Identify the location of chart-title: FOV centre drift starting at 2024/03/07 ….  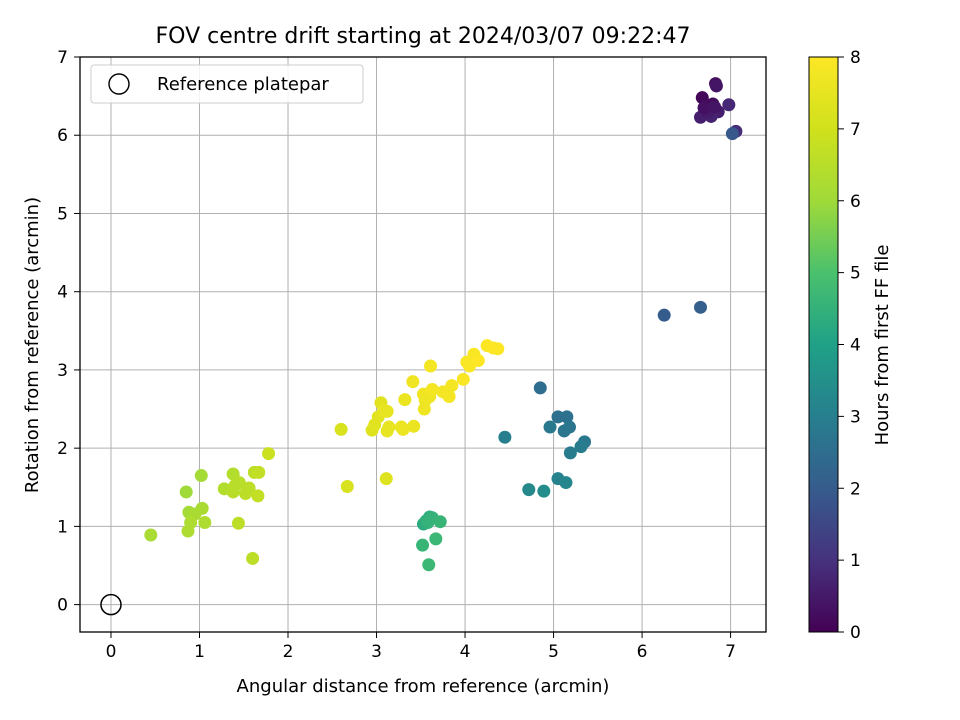
(423, 36).